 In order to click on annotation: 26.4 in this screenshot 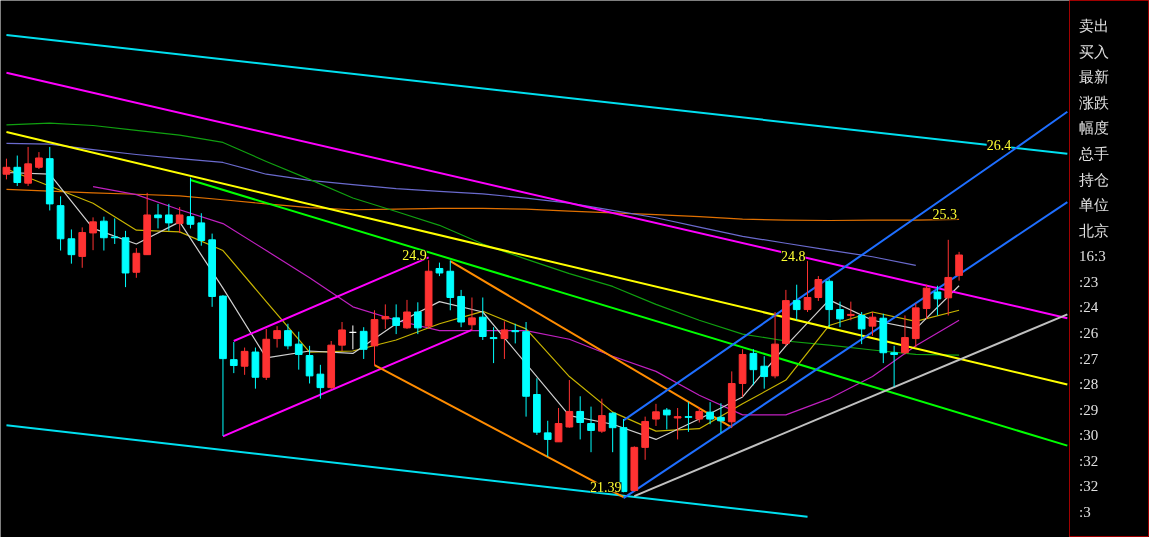, I will do `click(999, 146)`.